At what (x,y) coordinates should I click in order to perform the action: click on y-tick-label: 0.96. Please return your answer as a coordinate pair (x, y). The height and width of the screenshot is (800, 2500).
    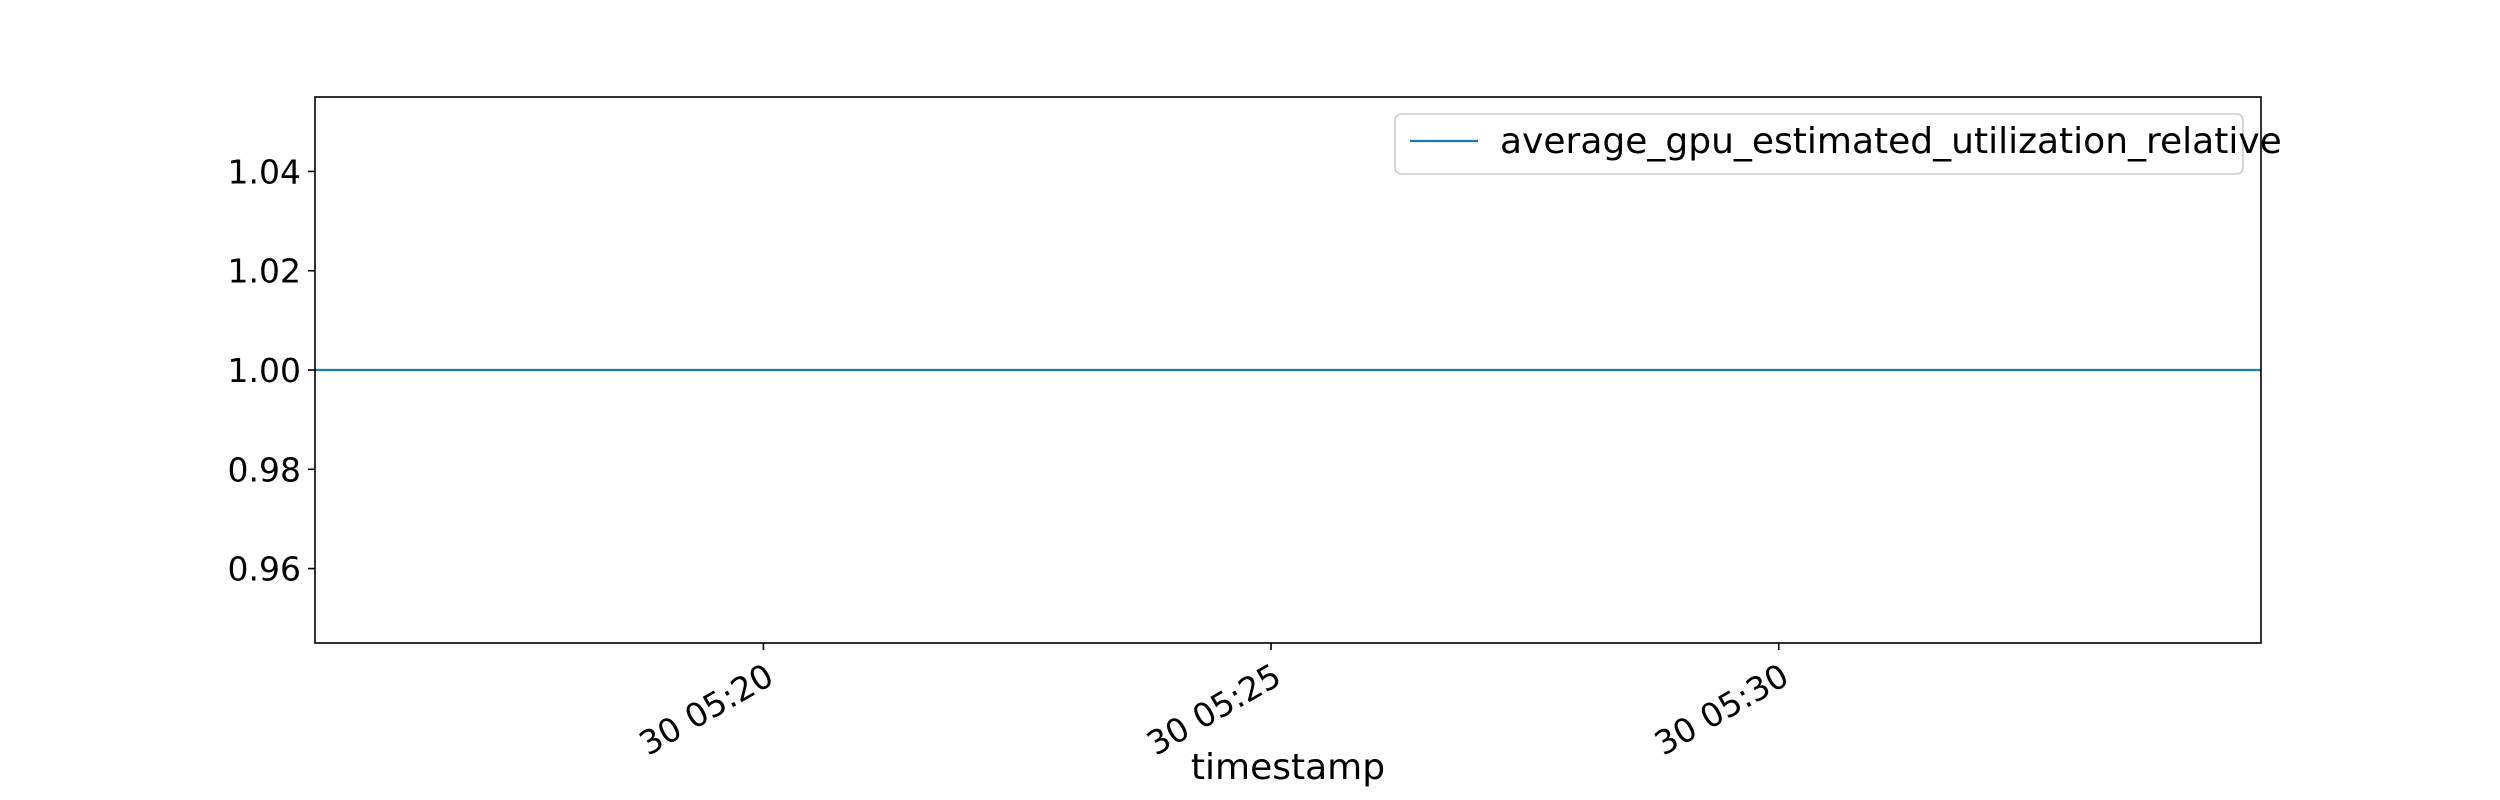
    Looking at the image, I should click on (264, 569).